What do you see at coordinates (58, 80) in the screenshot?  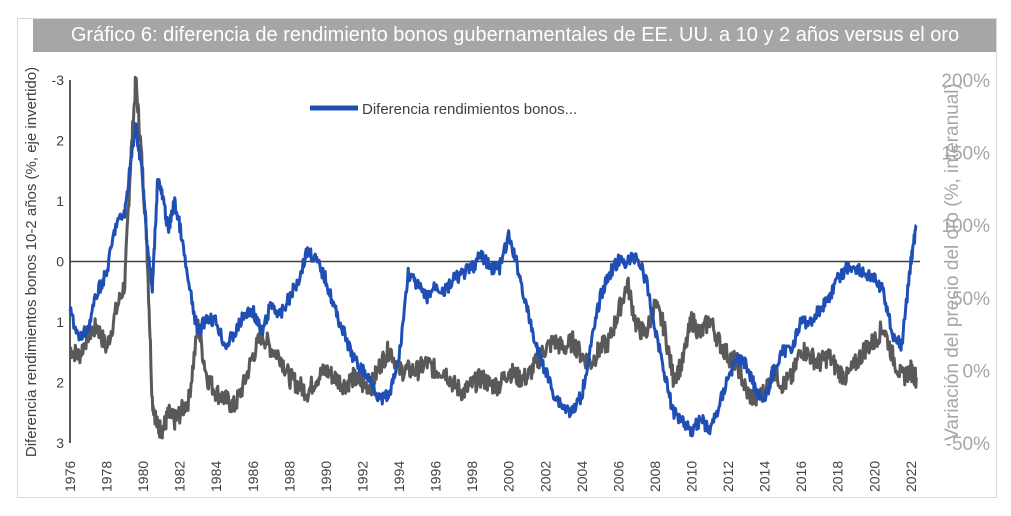 I see `left-tick-label: -3` at bounding box center [58, 80].